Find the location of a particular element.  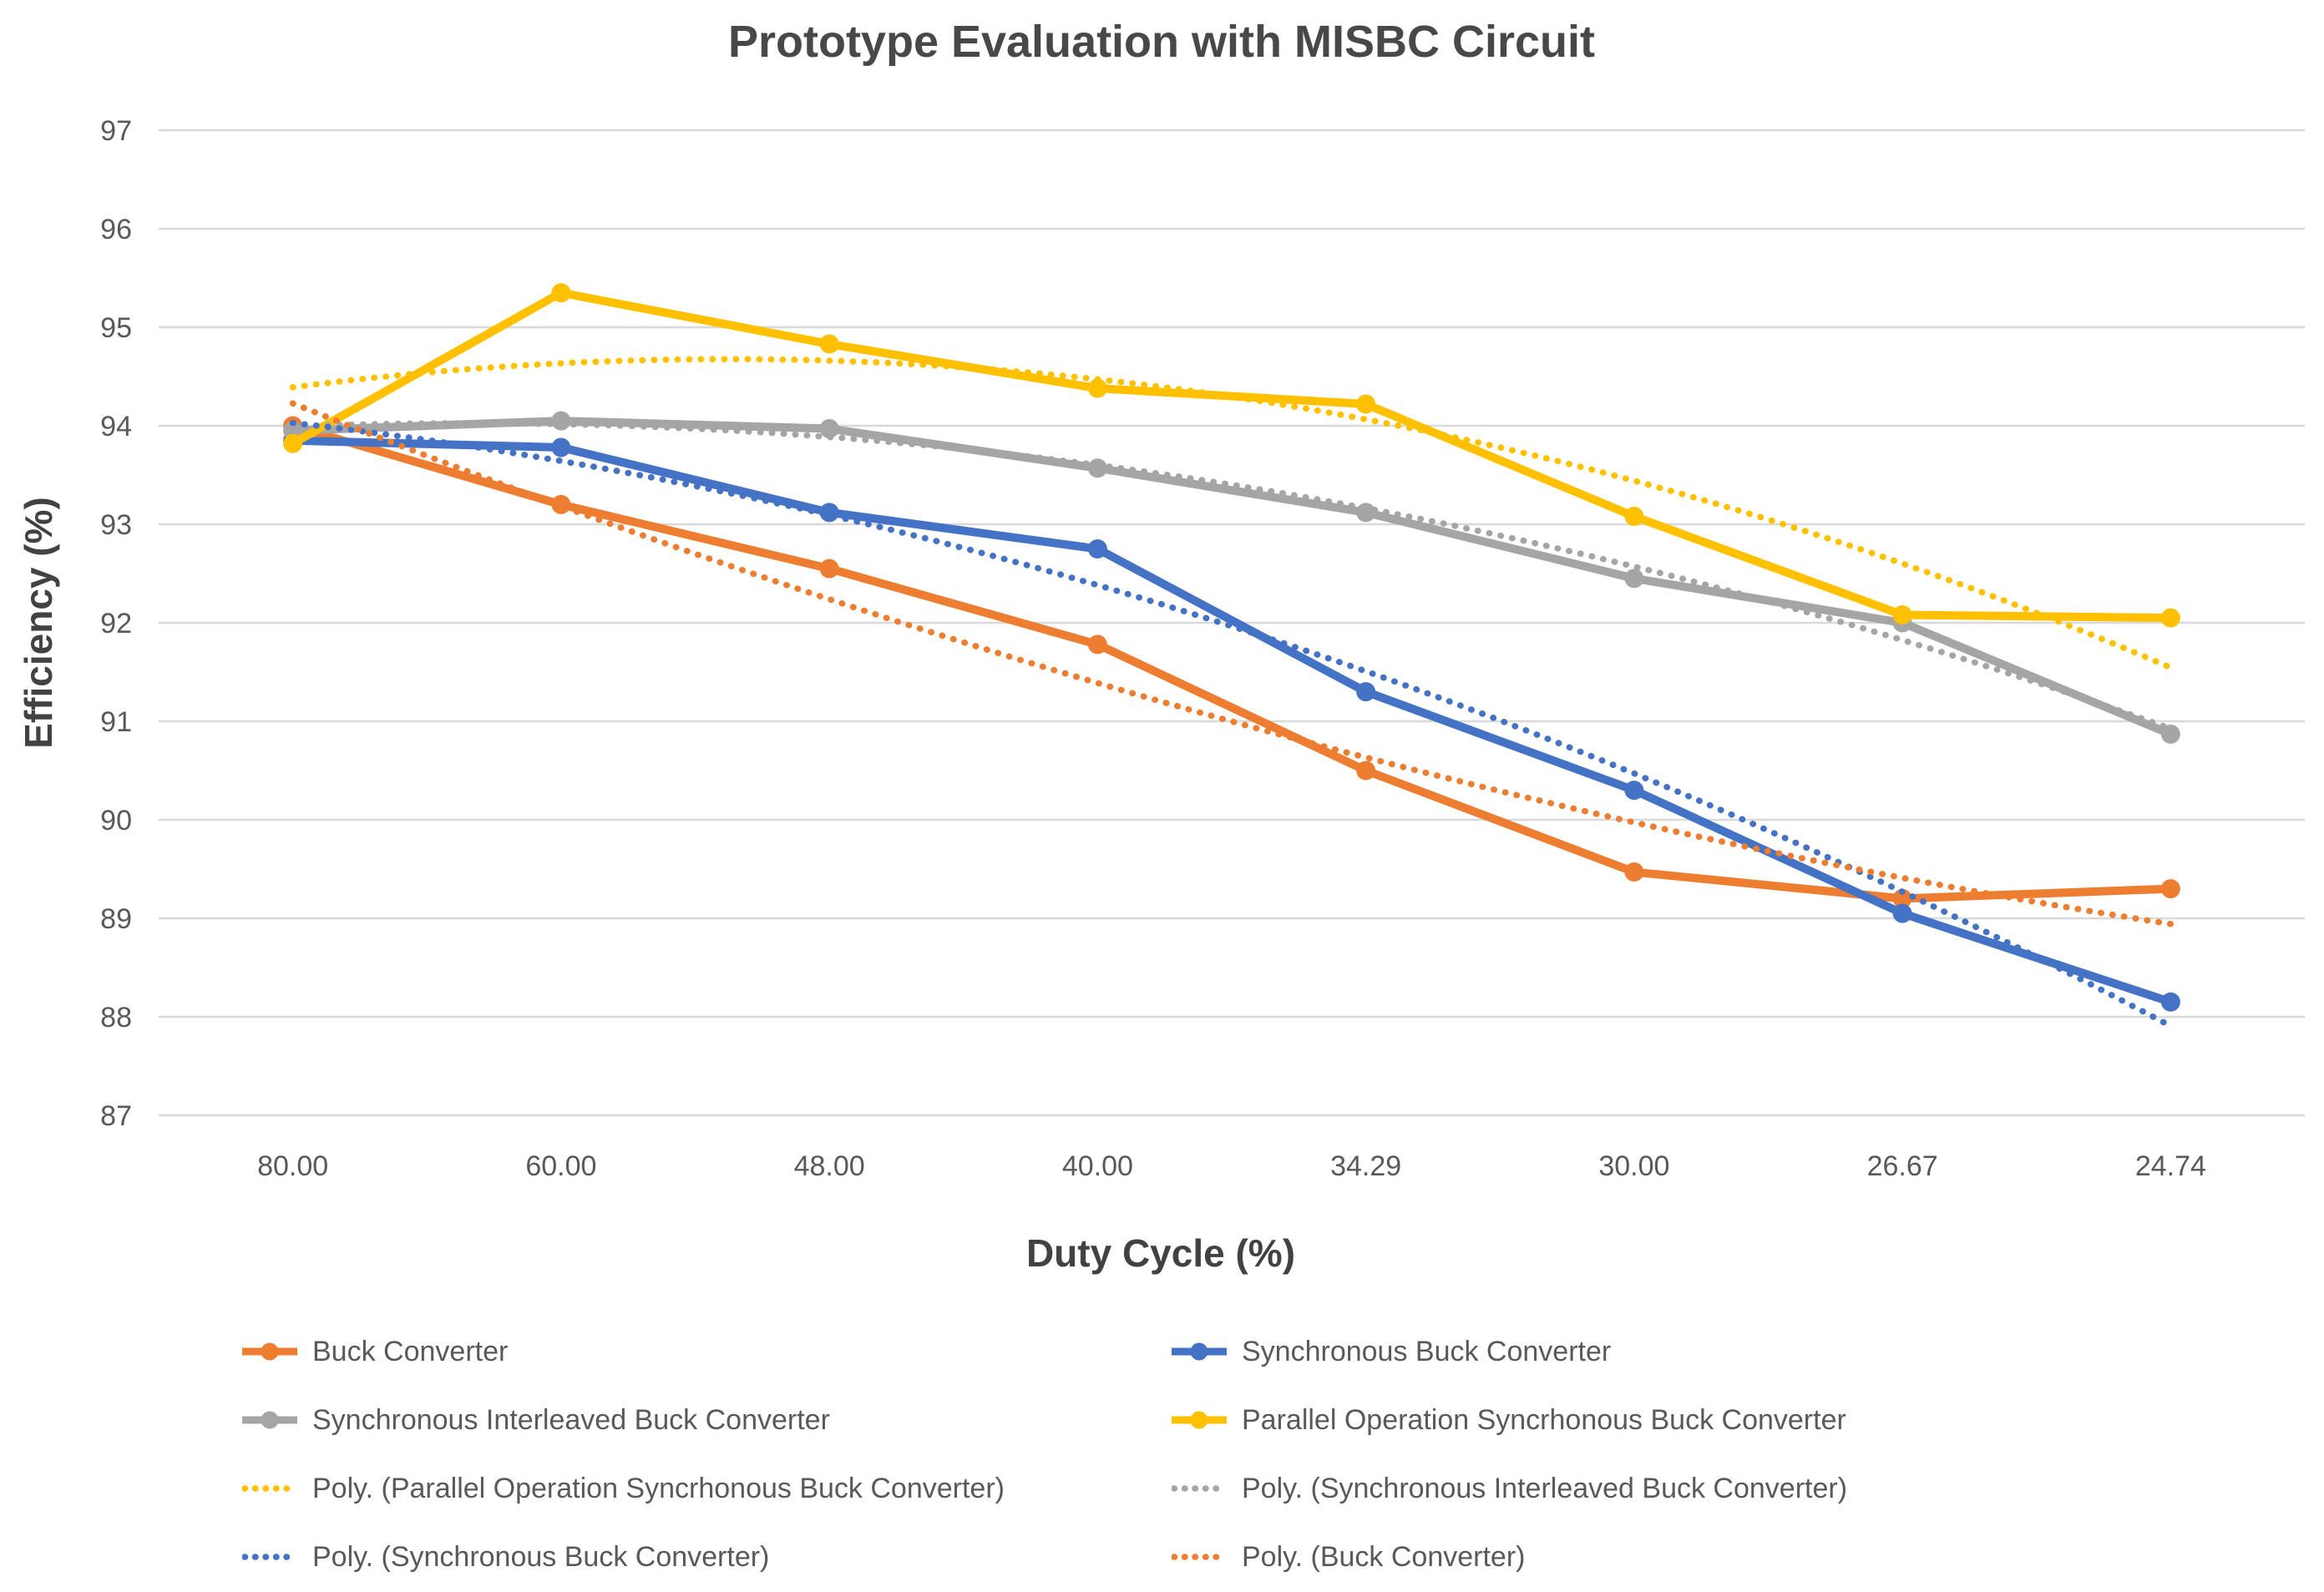

legend-label: Buck Converter is located at coordinates (410, 1351).